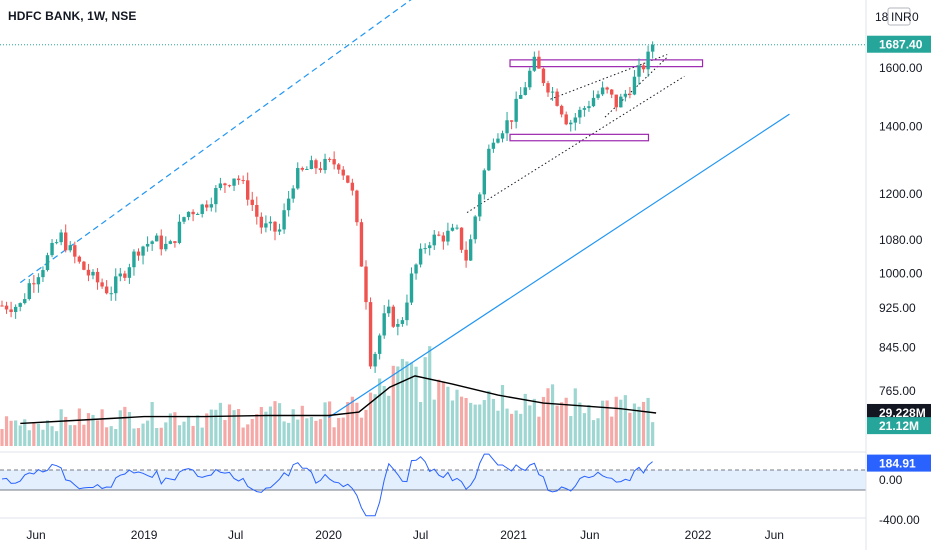 The width and height of the screenshot is (932, 550). I want to click on volume-badge-bg, so click(899, 426).